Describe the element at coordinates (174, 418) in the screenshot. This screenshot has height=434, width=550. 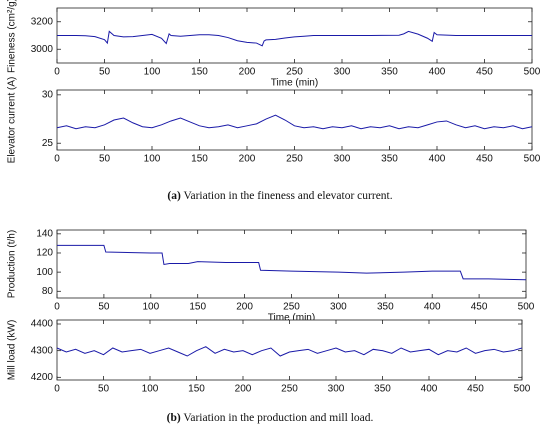
I see `caption-prefix: (b)` at that location.